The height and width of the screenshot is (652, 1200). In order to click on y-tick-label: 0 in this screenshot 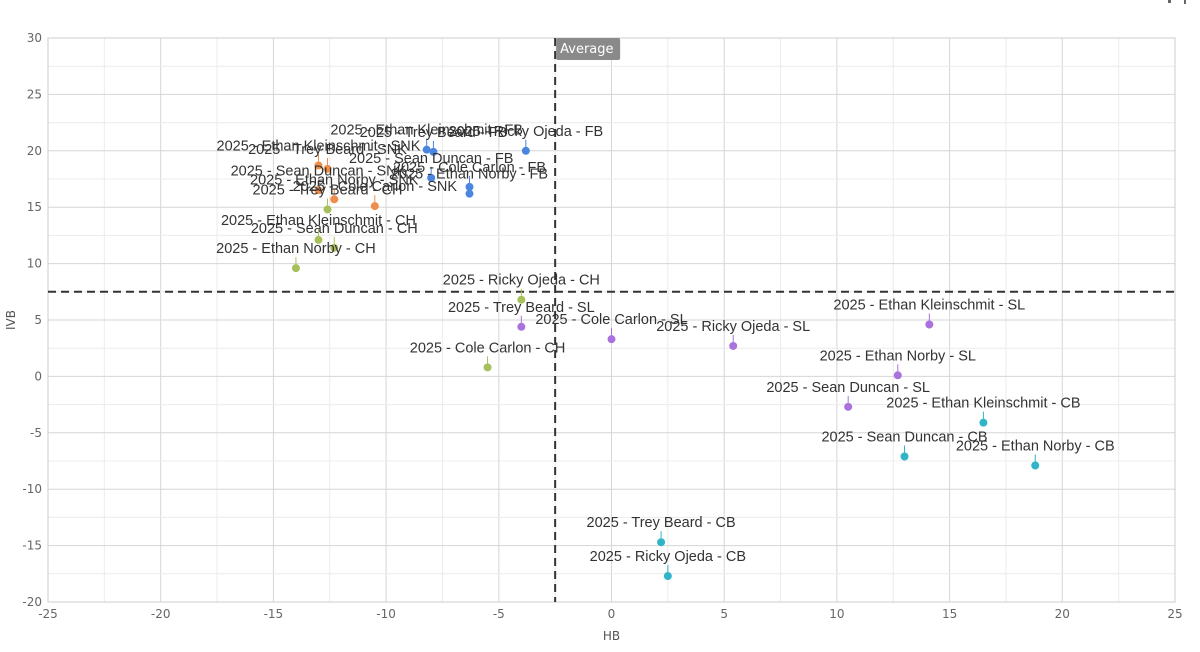, I will do `click(38, 376)`.